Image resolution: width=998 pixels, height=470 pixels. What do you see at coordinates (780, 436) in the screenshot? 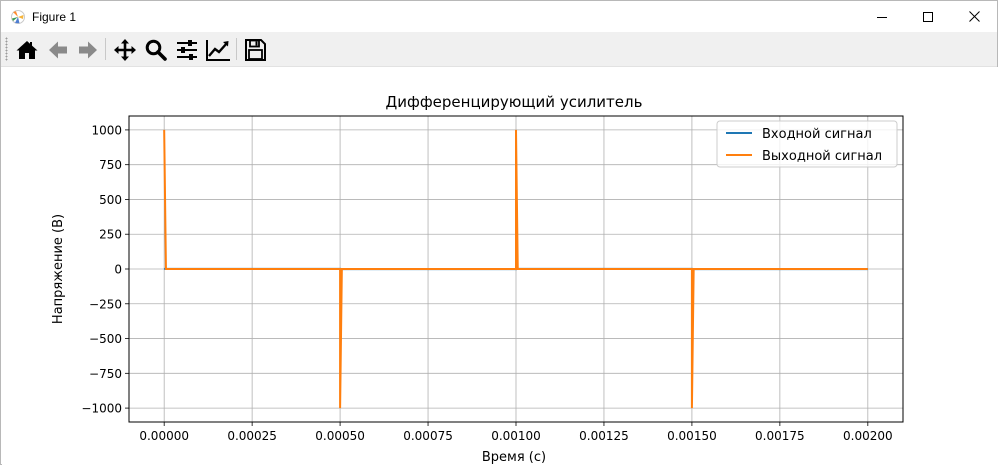
I see `x-tick-label: 0.00175` at bounding box center [780, 436].